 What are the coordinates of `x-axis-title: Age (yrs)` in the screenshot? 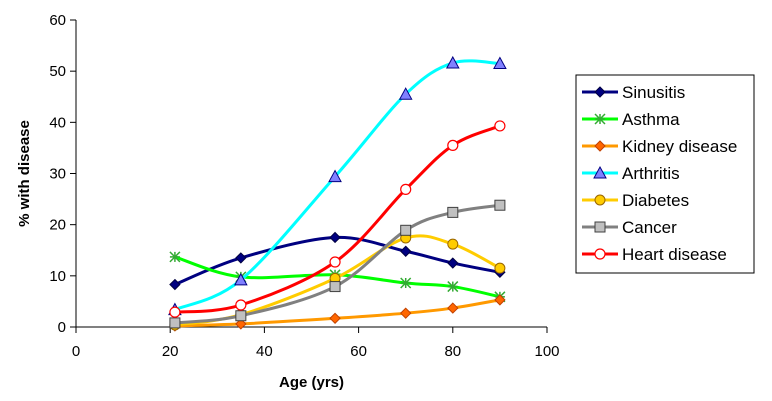 It's located at (311, 382).